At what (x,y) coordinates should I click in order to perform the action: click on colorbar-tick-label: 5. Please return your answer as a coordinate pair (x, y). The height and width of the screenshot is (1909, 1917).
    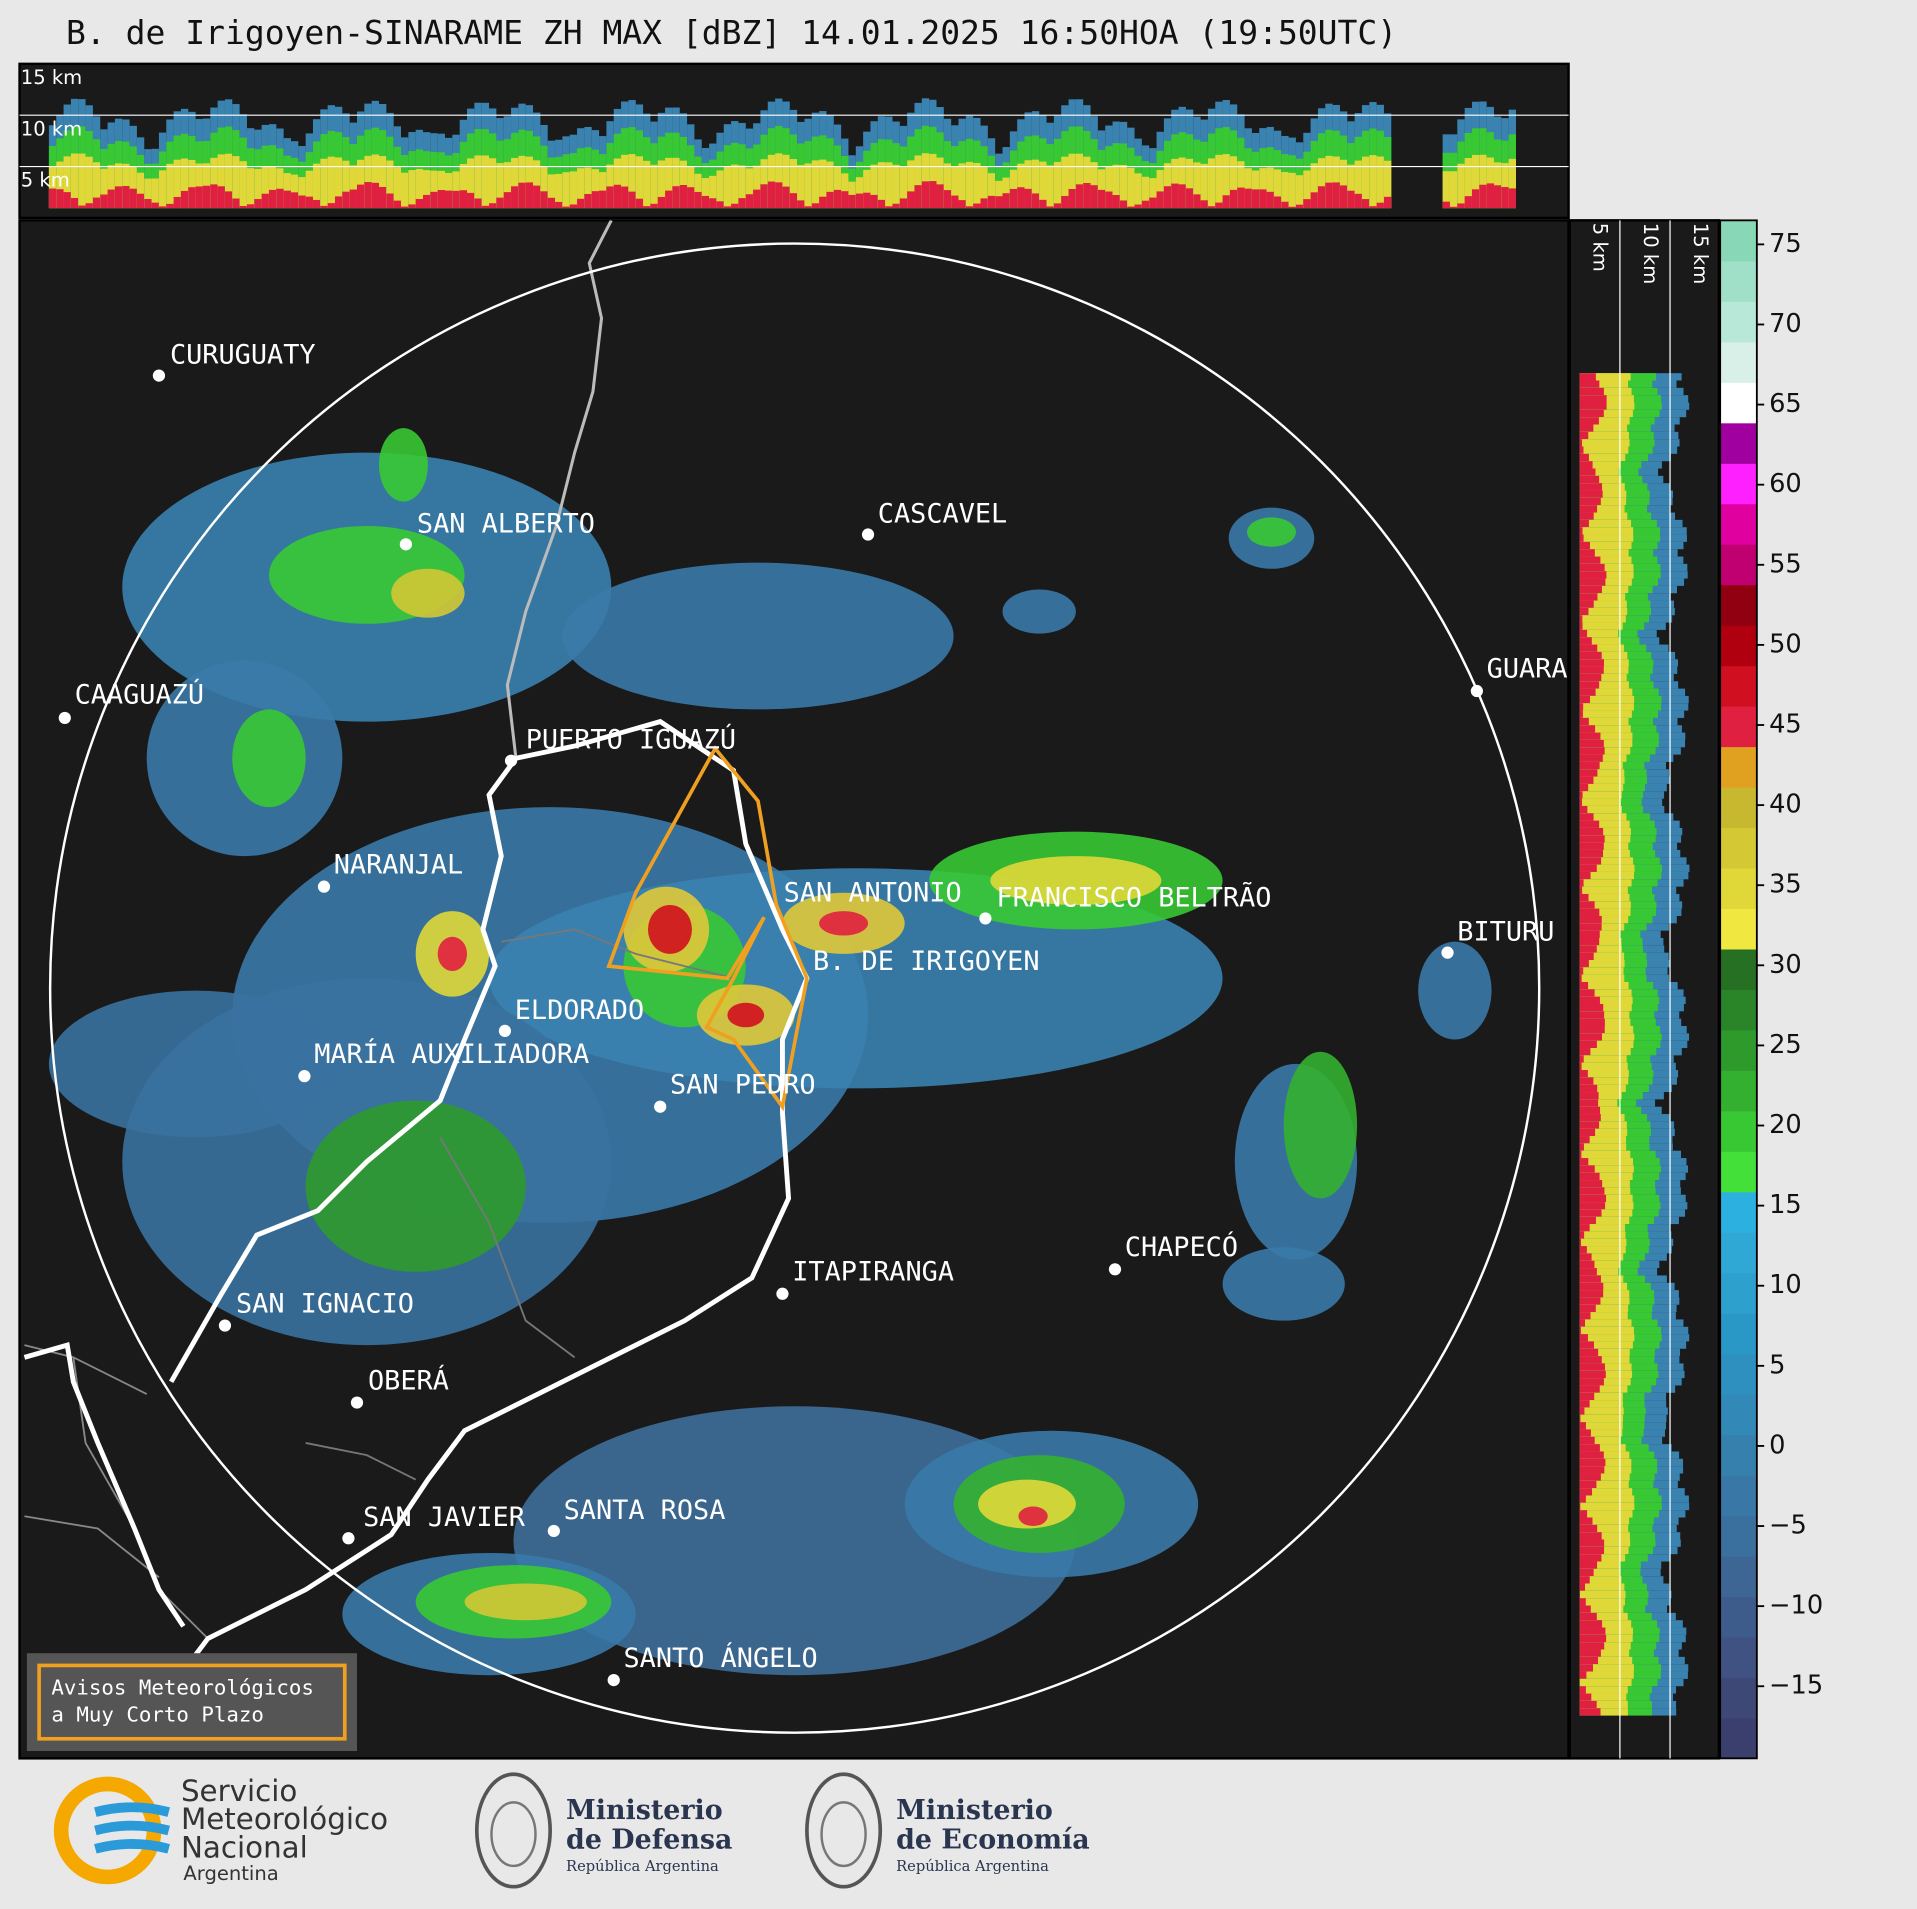
    Looking at the image, I should click on (1777, 1365).